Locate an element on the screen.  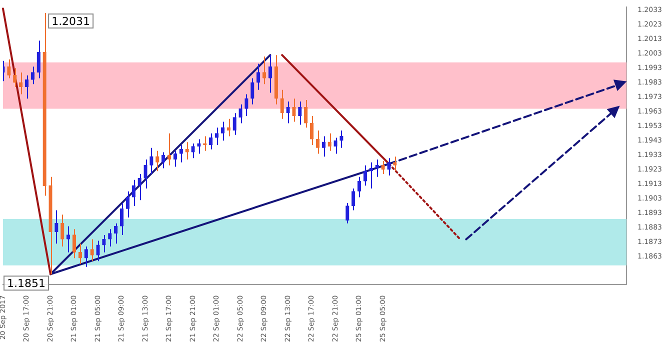
annotation: 1.1851 is located at coordinates (26, 283).